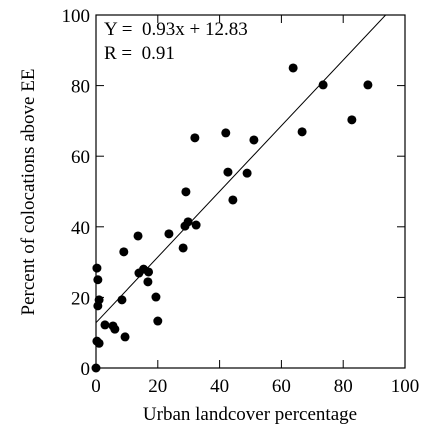  Describe the element at coordinates (250, 414) in the screenshot. I see `x-axis-label: Urban landcover percentage` at that location.